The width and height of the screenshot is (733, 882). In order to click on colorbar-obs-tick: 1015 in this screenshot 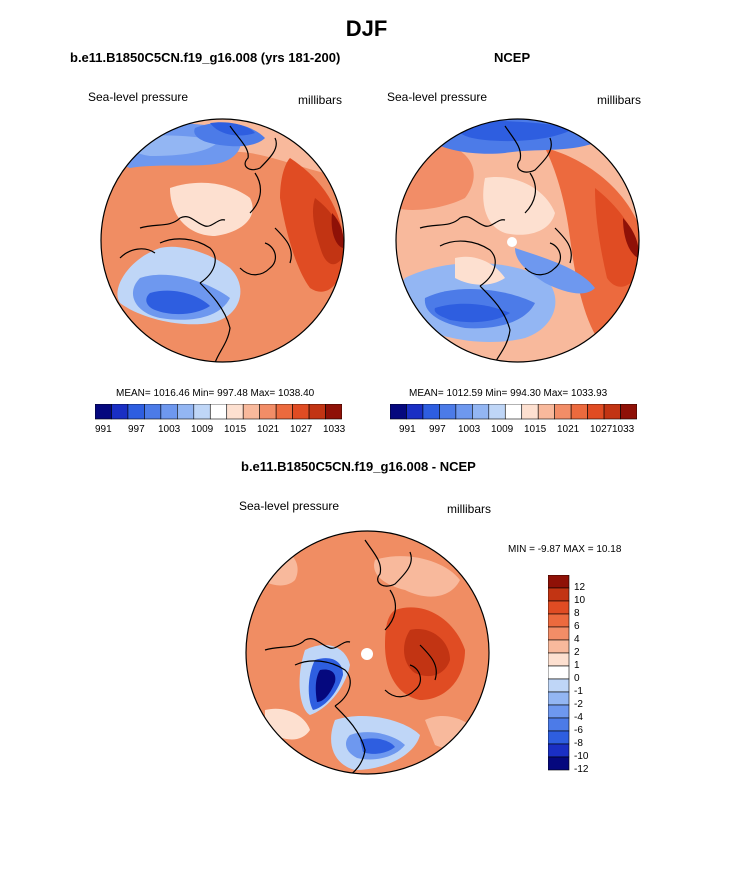, I will do `click(535, 429)`.